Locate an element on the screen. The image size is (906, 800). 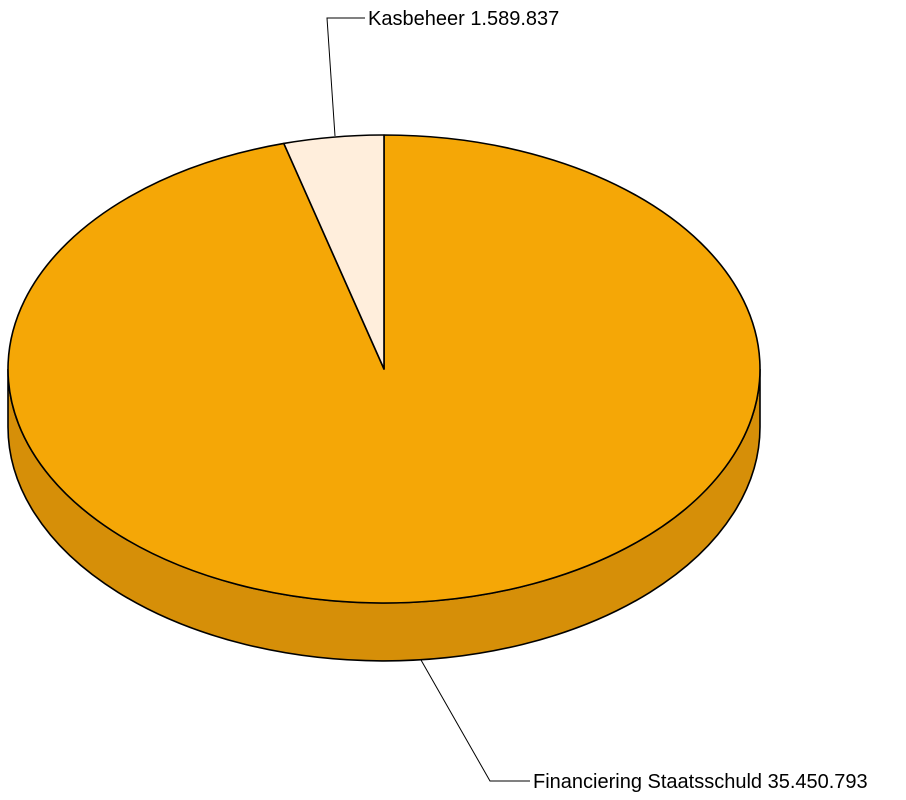
leader-line-financiering-staatsschuld is located at coordinates (475, 720).